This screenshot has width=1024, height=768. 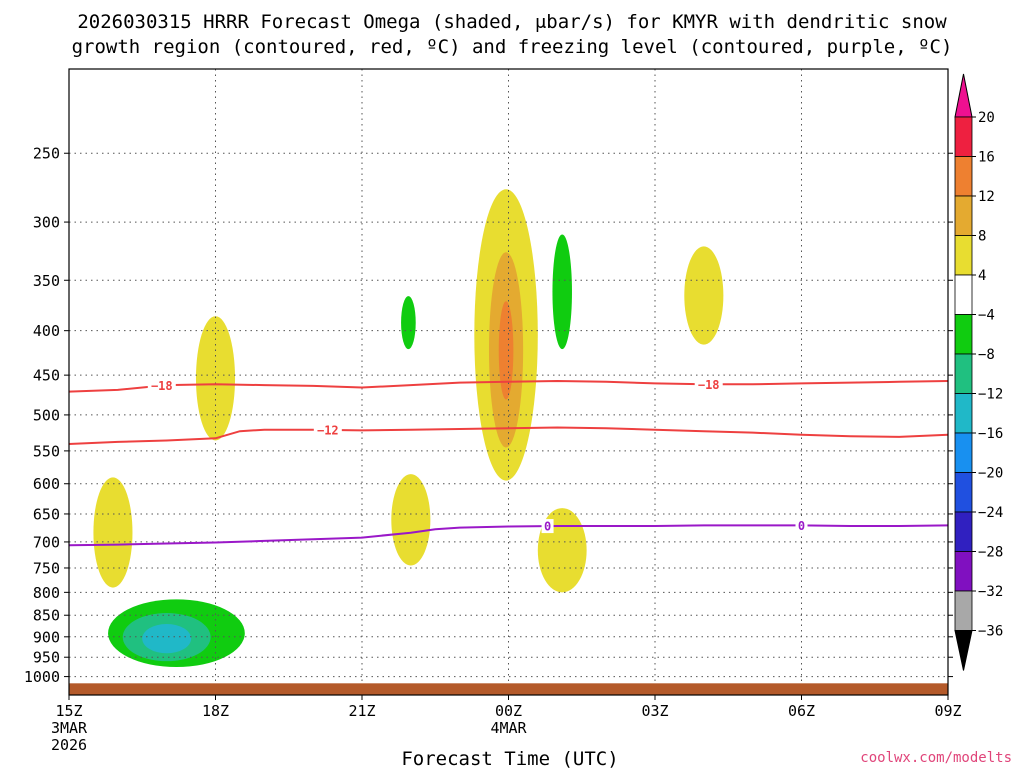 I want to click on y-tick-label-250: 250, so click(x=46, y=154).